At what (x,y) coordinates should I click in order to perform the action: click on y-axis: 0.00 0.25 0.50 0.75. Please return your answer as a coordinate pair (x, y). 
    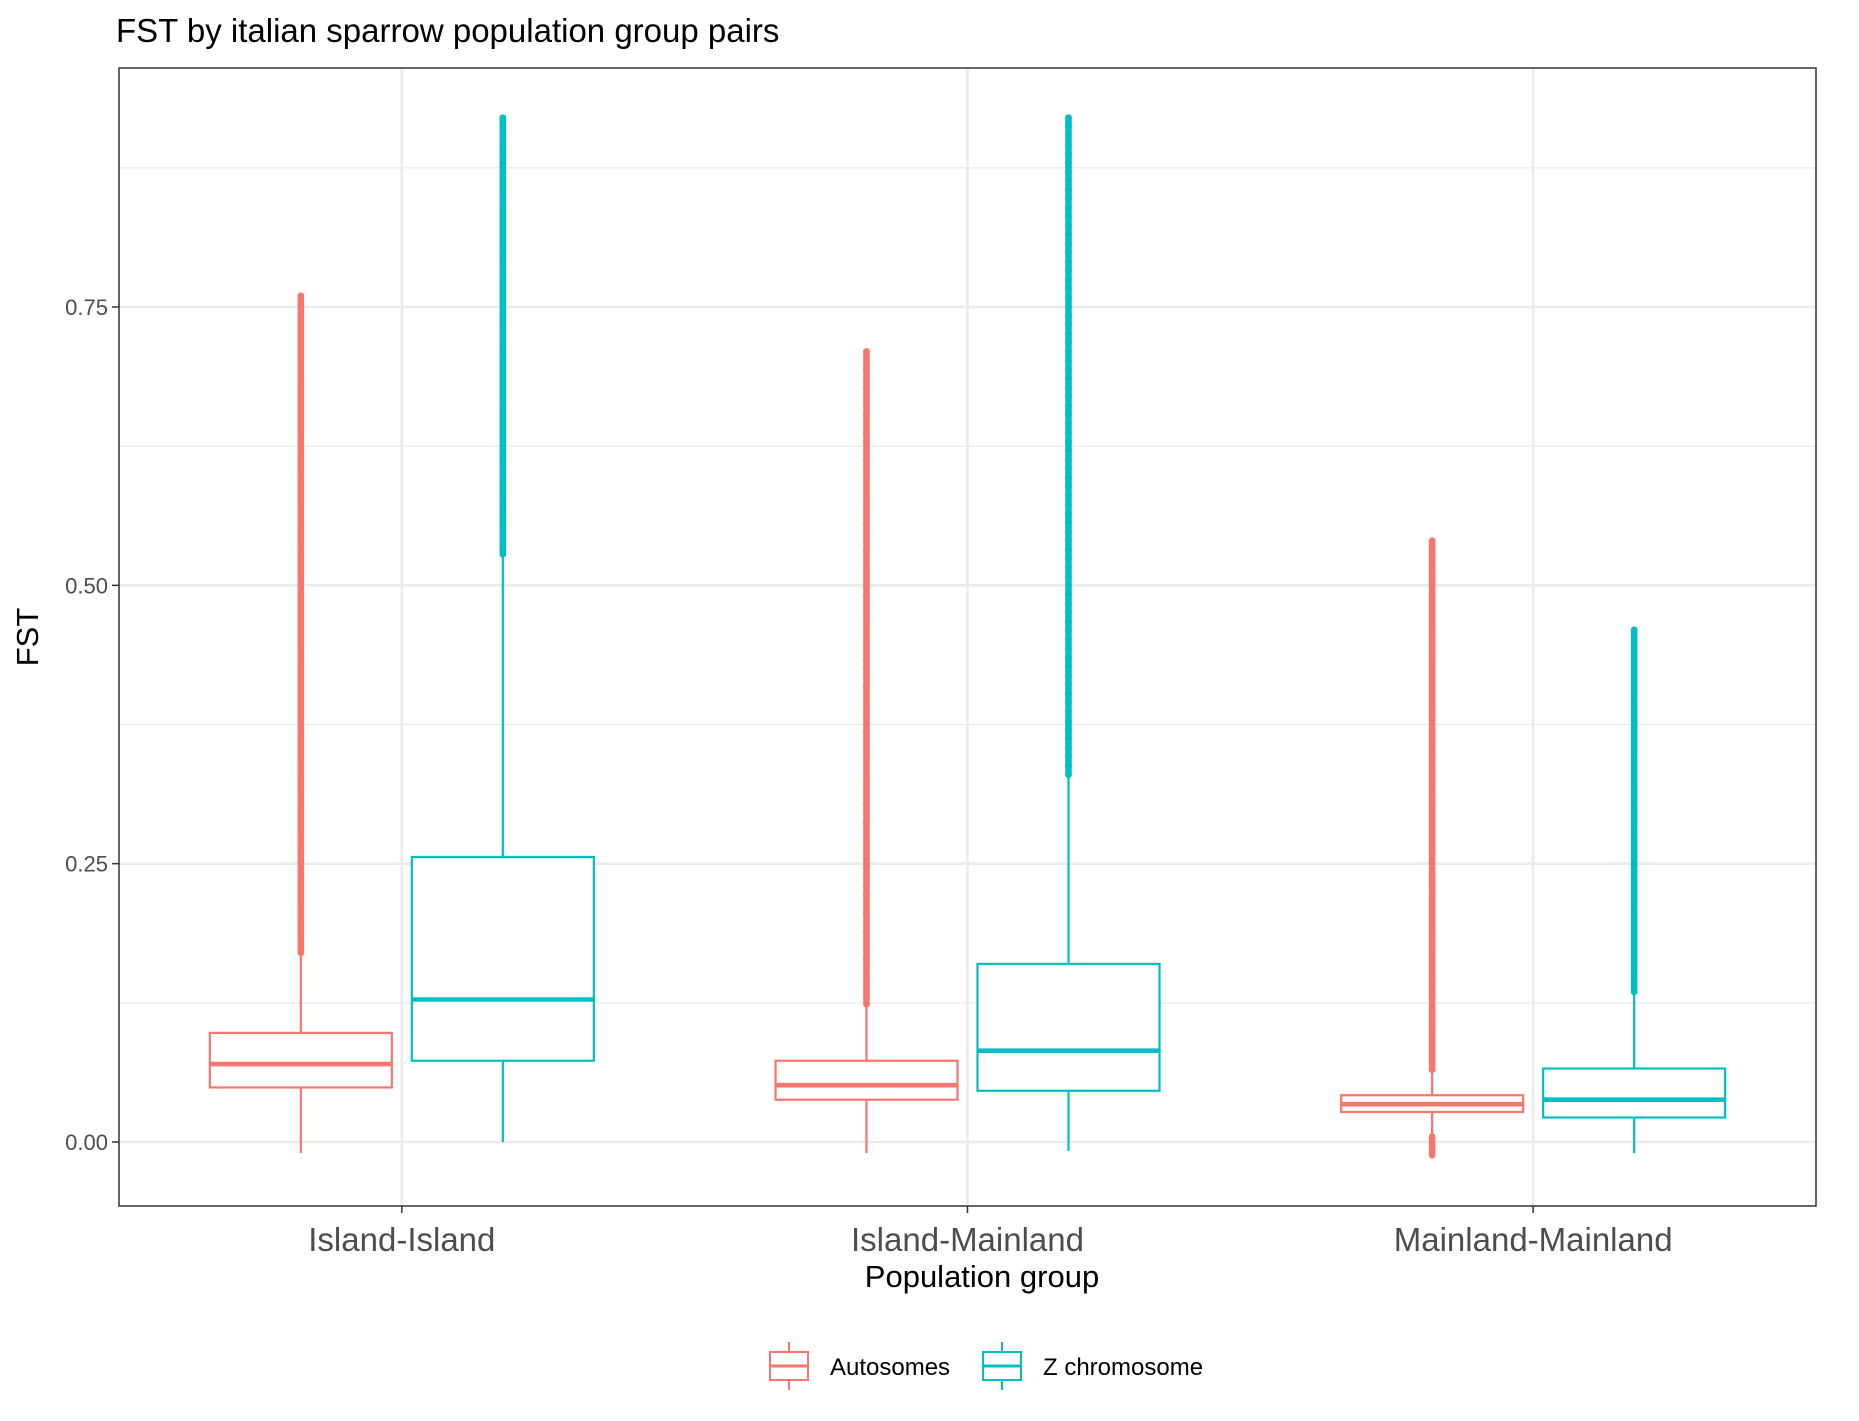
    Looking at the image, I should click on (92, 725).